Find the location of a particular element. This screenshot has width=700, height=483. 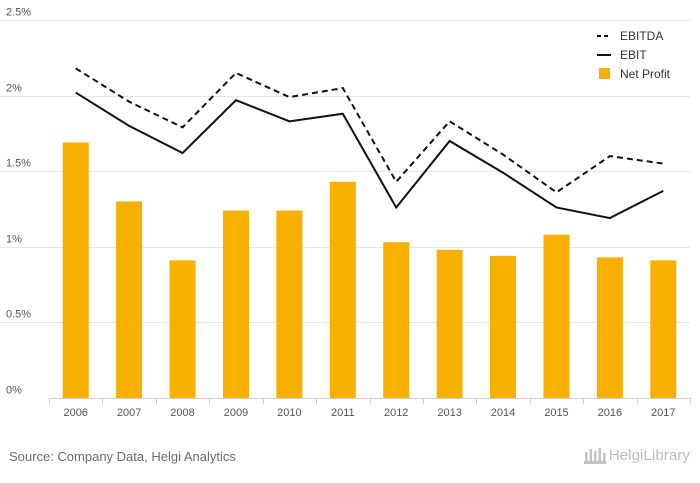

x-tick-label: 2010 is located at coordinates (289, 413).